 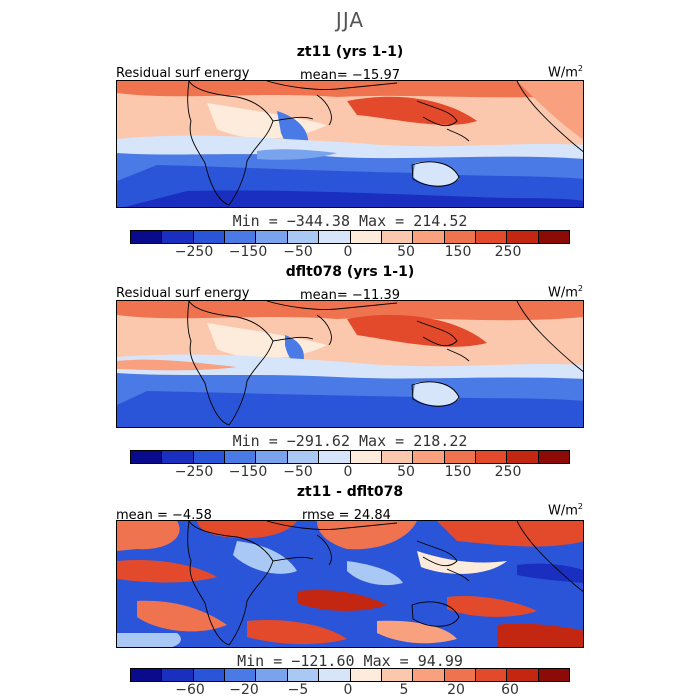 What do you see at coordinates (406, 472) in the screenshot?
I see `panel-2-tick-4: 50` at bounding box center [406, 472].